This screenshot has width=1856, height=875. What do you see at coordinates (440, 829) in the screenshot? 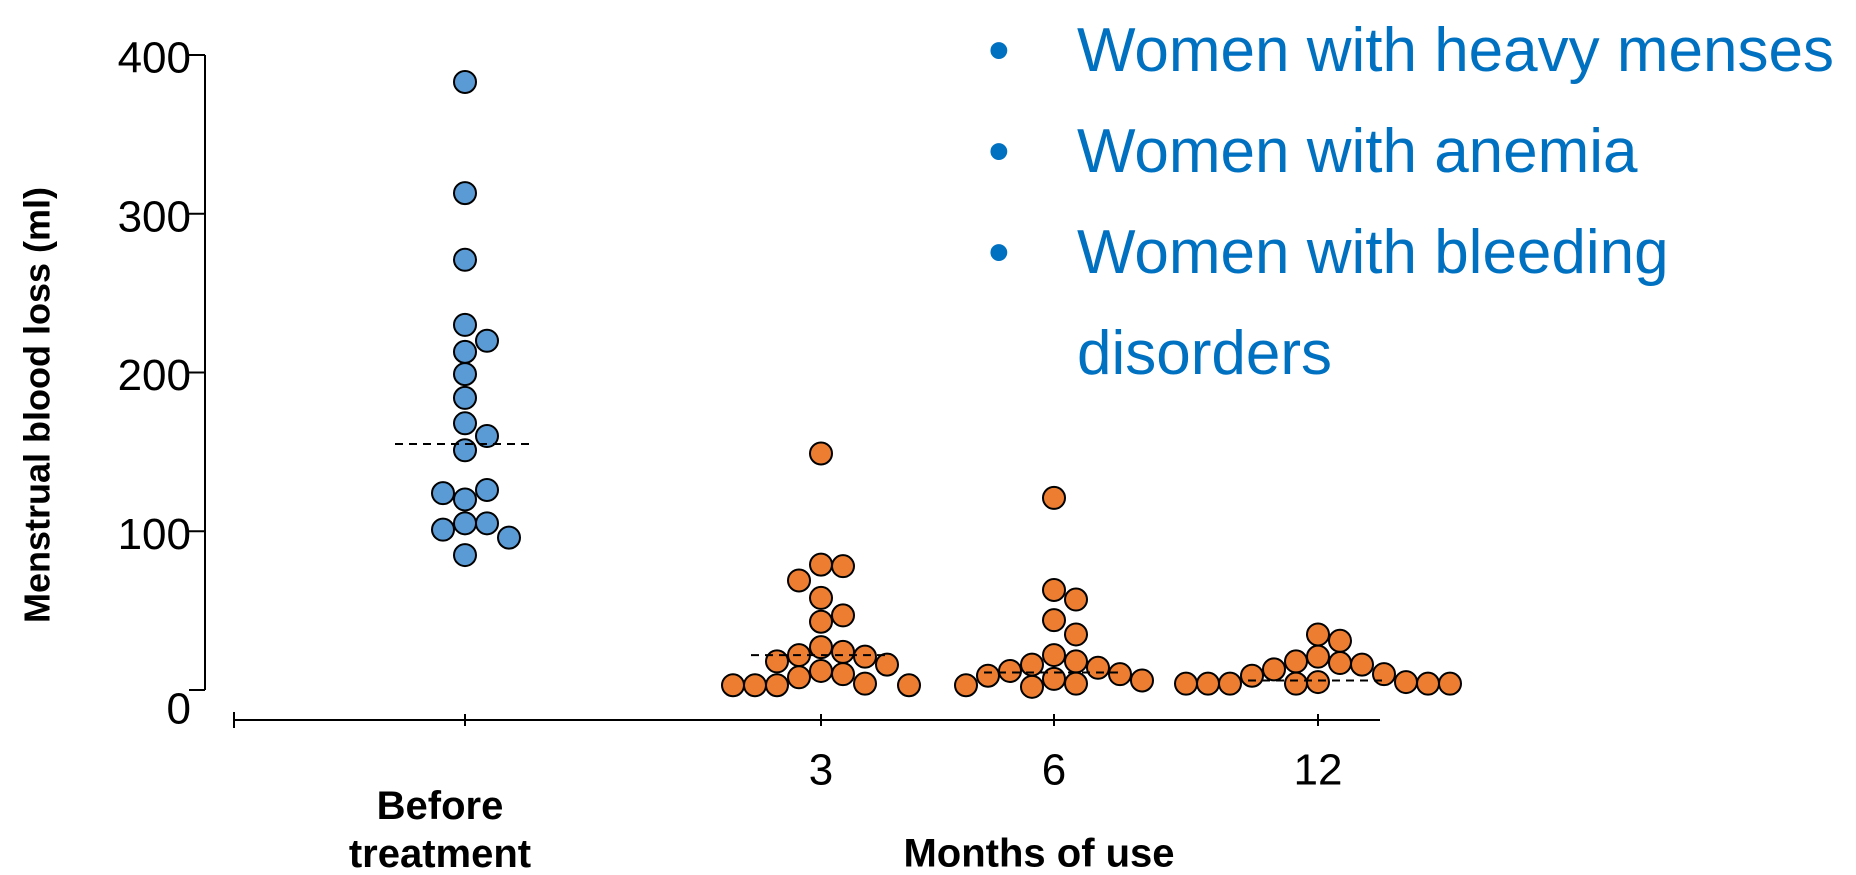
I see `x-tick-label: Before treatment` at bounding box center [440, 829].